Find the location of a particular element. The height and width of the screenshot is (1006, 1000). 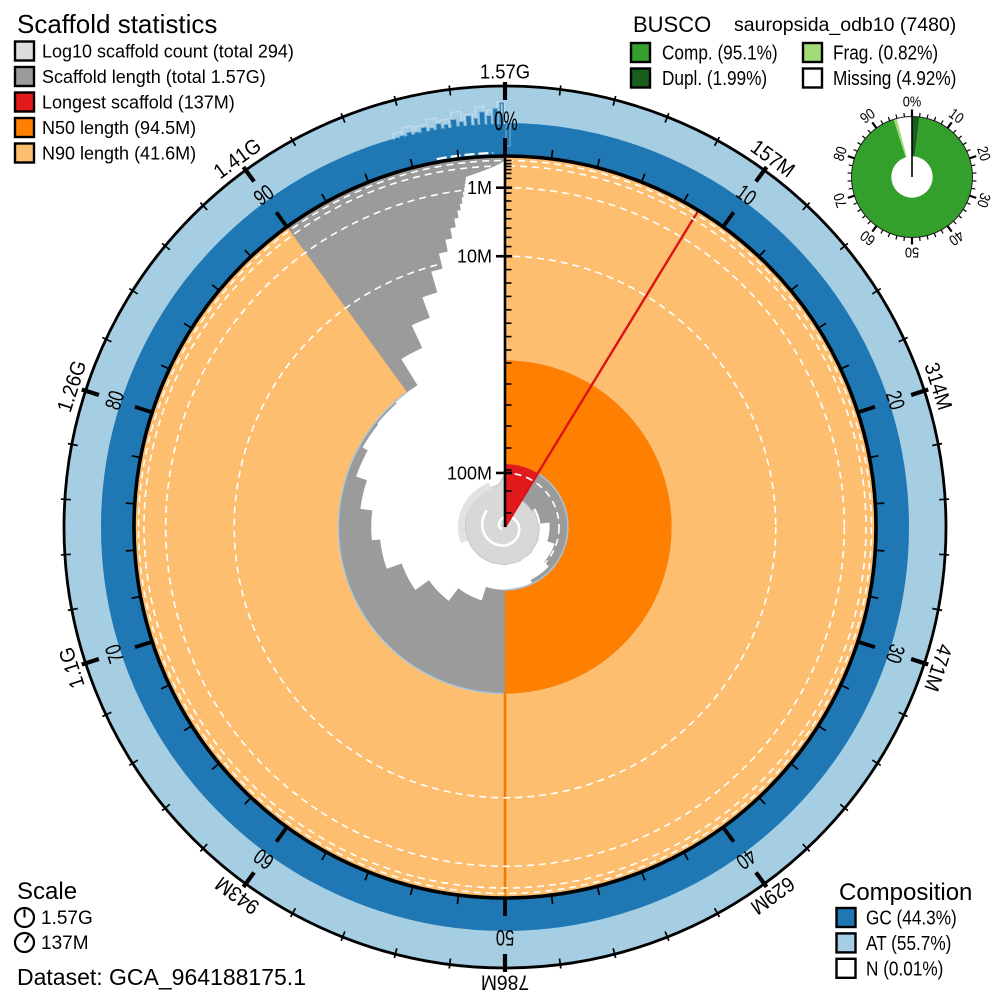

svg-text: Longest scaffold (137M) is located at coordinates (138, 103).